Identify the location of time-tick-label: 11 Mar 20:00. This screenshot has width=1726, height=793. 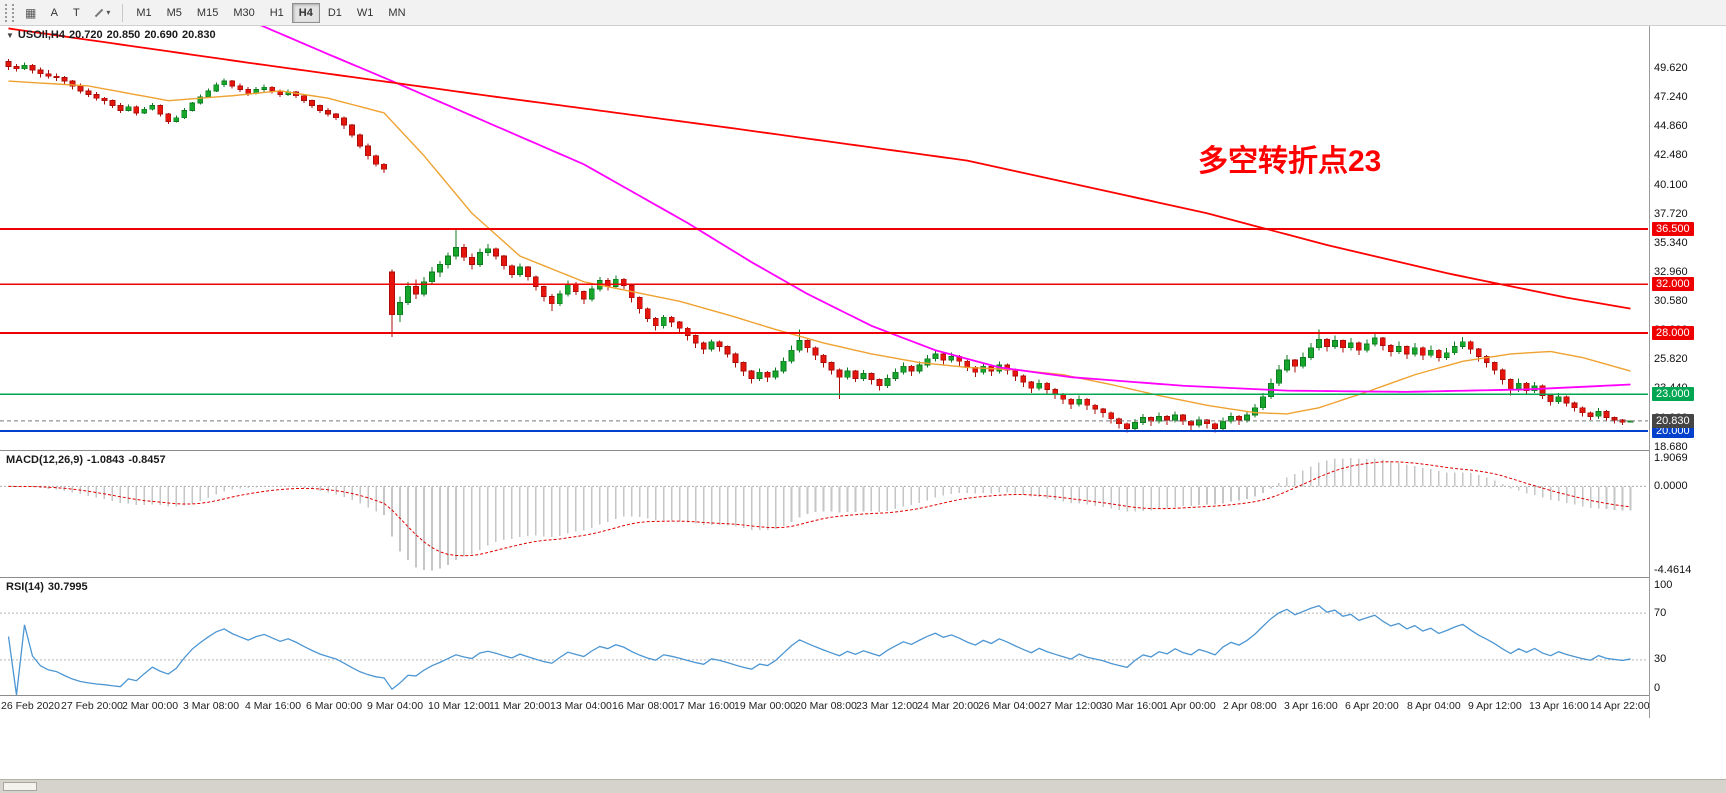
(520, 706).